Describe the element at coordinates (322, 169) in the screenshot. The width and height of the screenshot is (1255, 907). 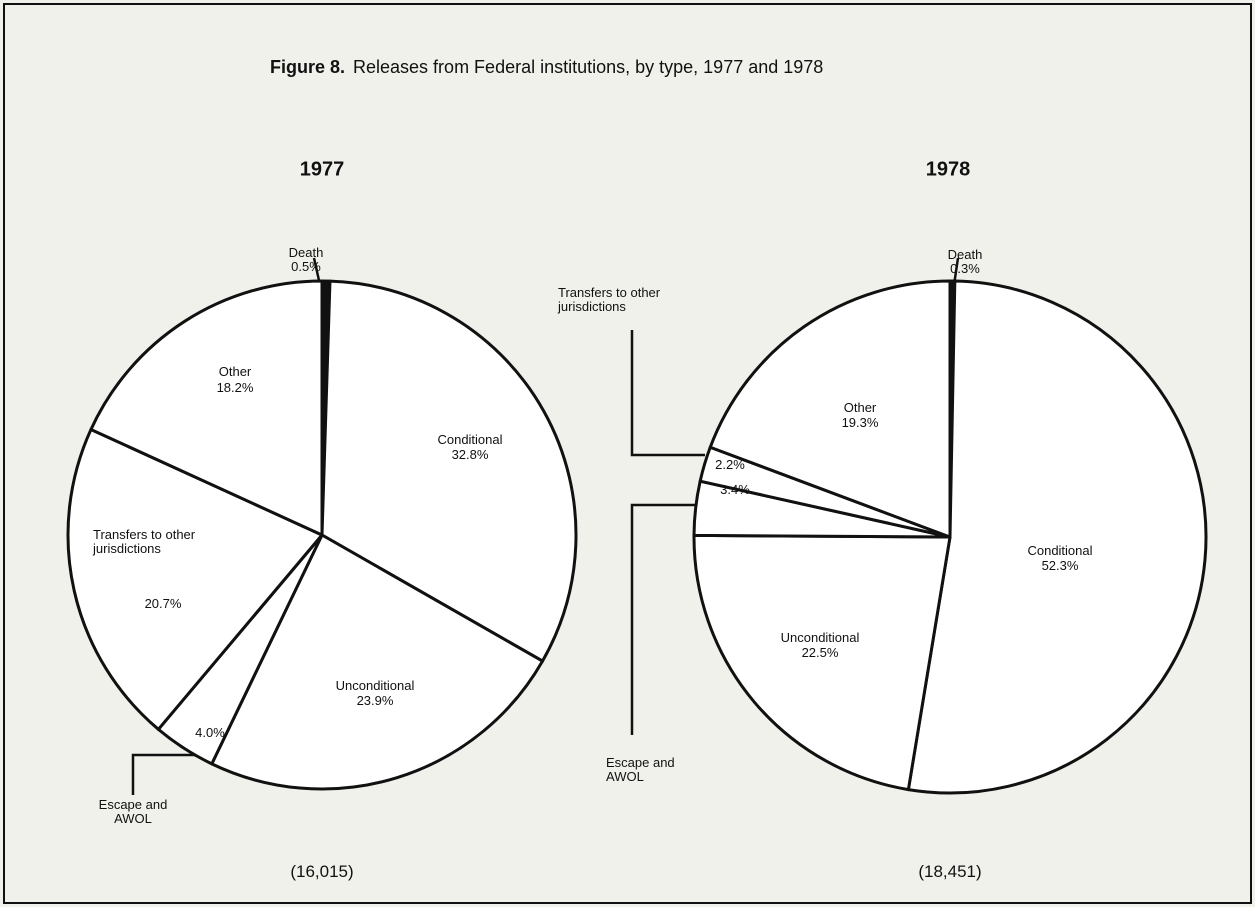
I see `pie-title: 1977` at that location.